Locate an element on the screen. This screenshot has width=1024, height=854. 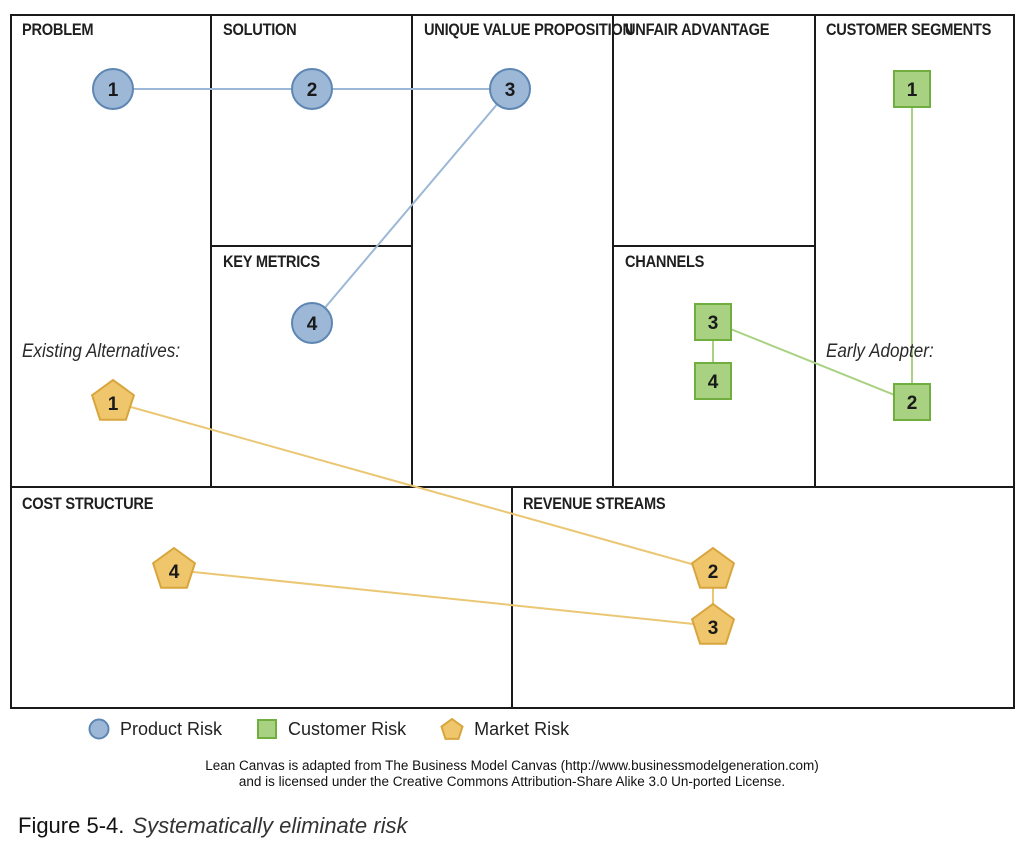
product-risk-marker-1: 1 is located at coordinates (113, 89).